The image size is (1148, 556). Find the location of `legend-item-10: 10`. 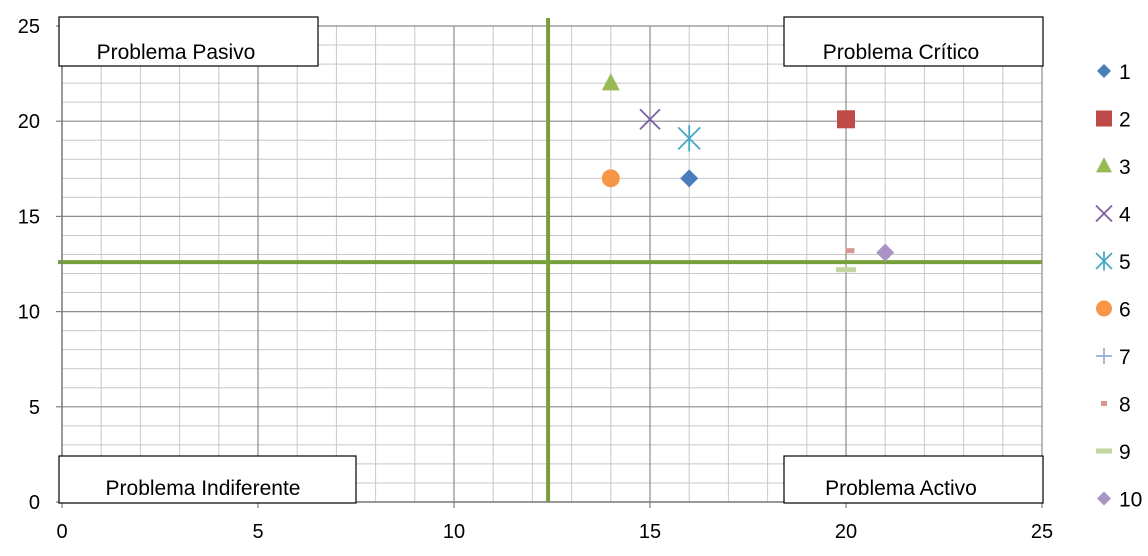

legend-item-10: 10 is located at coordinates (1119, 500).